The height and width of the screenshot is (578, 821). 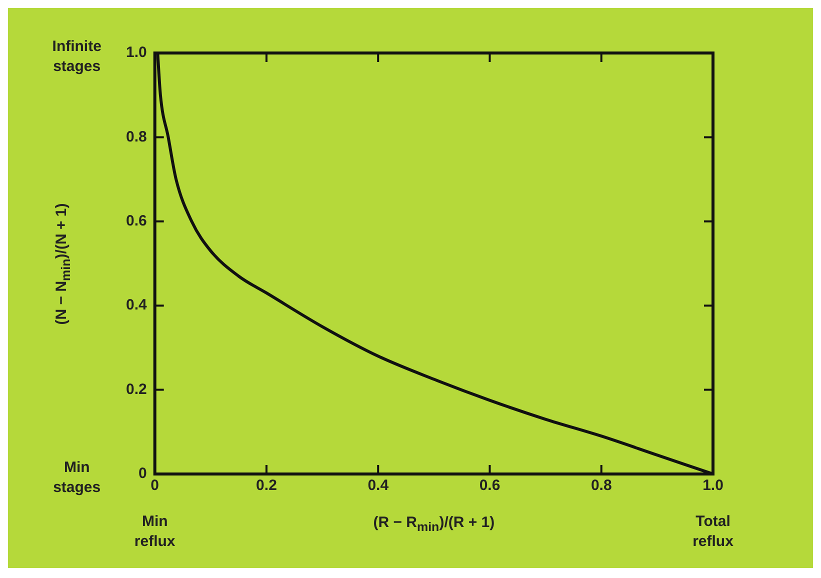 I want to click on x-axis-title: (R − R$_{min}$)/(R + 1), so click(x=434, y=524).